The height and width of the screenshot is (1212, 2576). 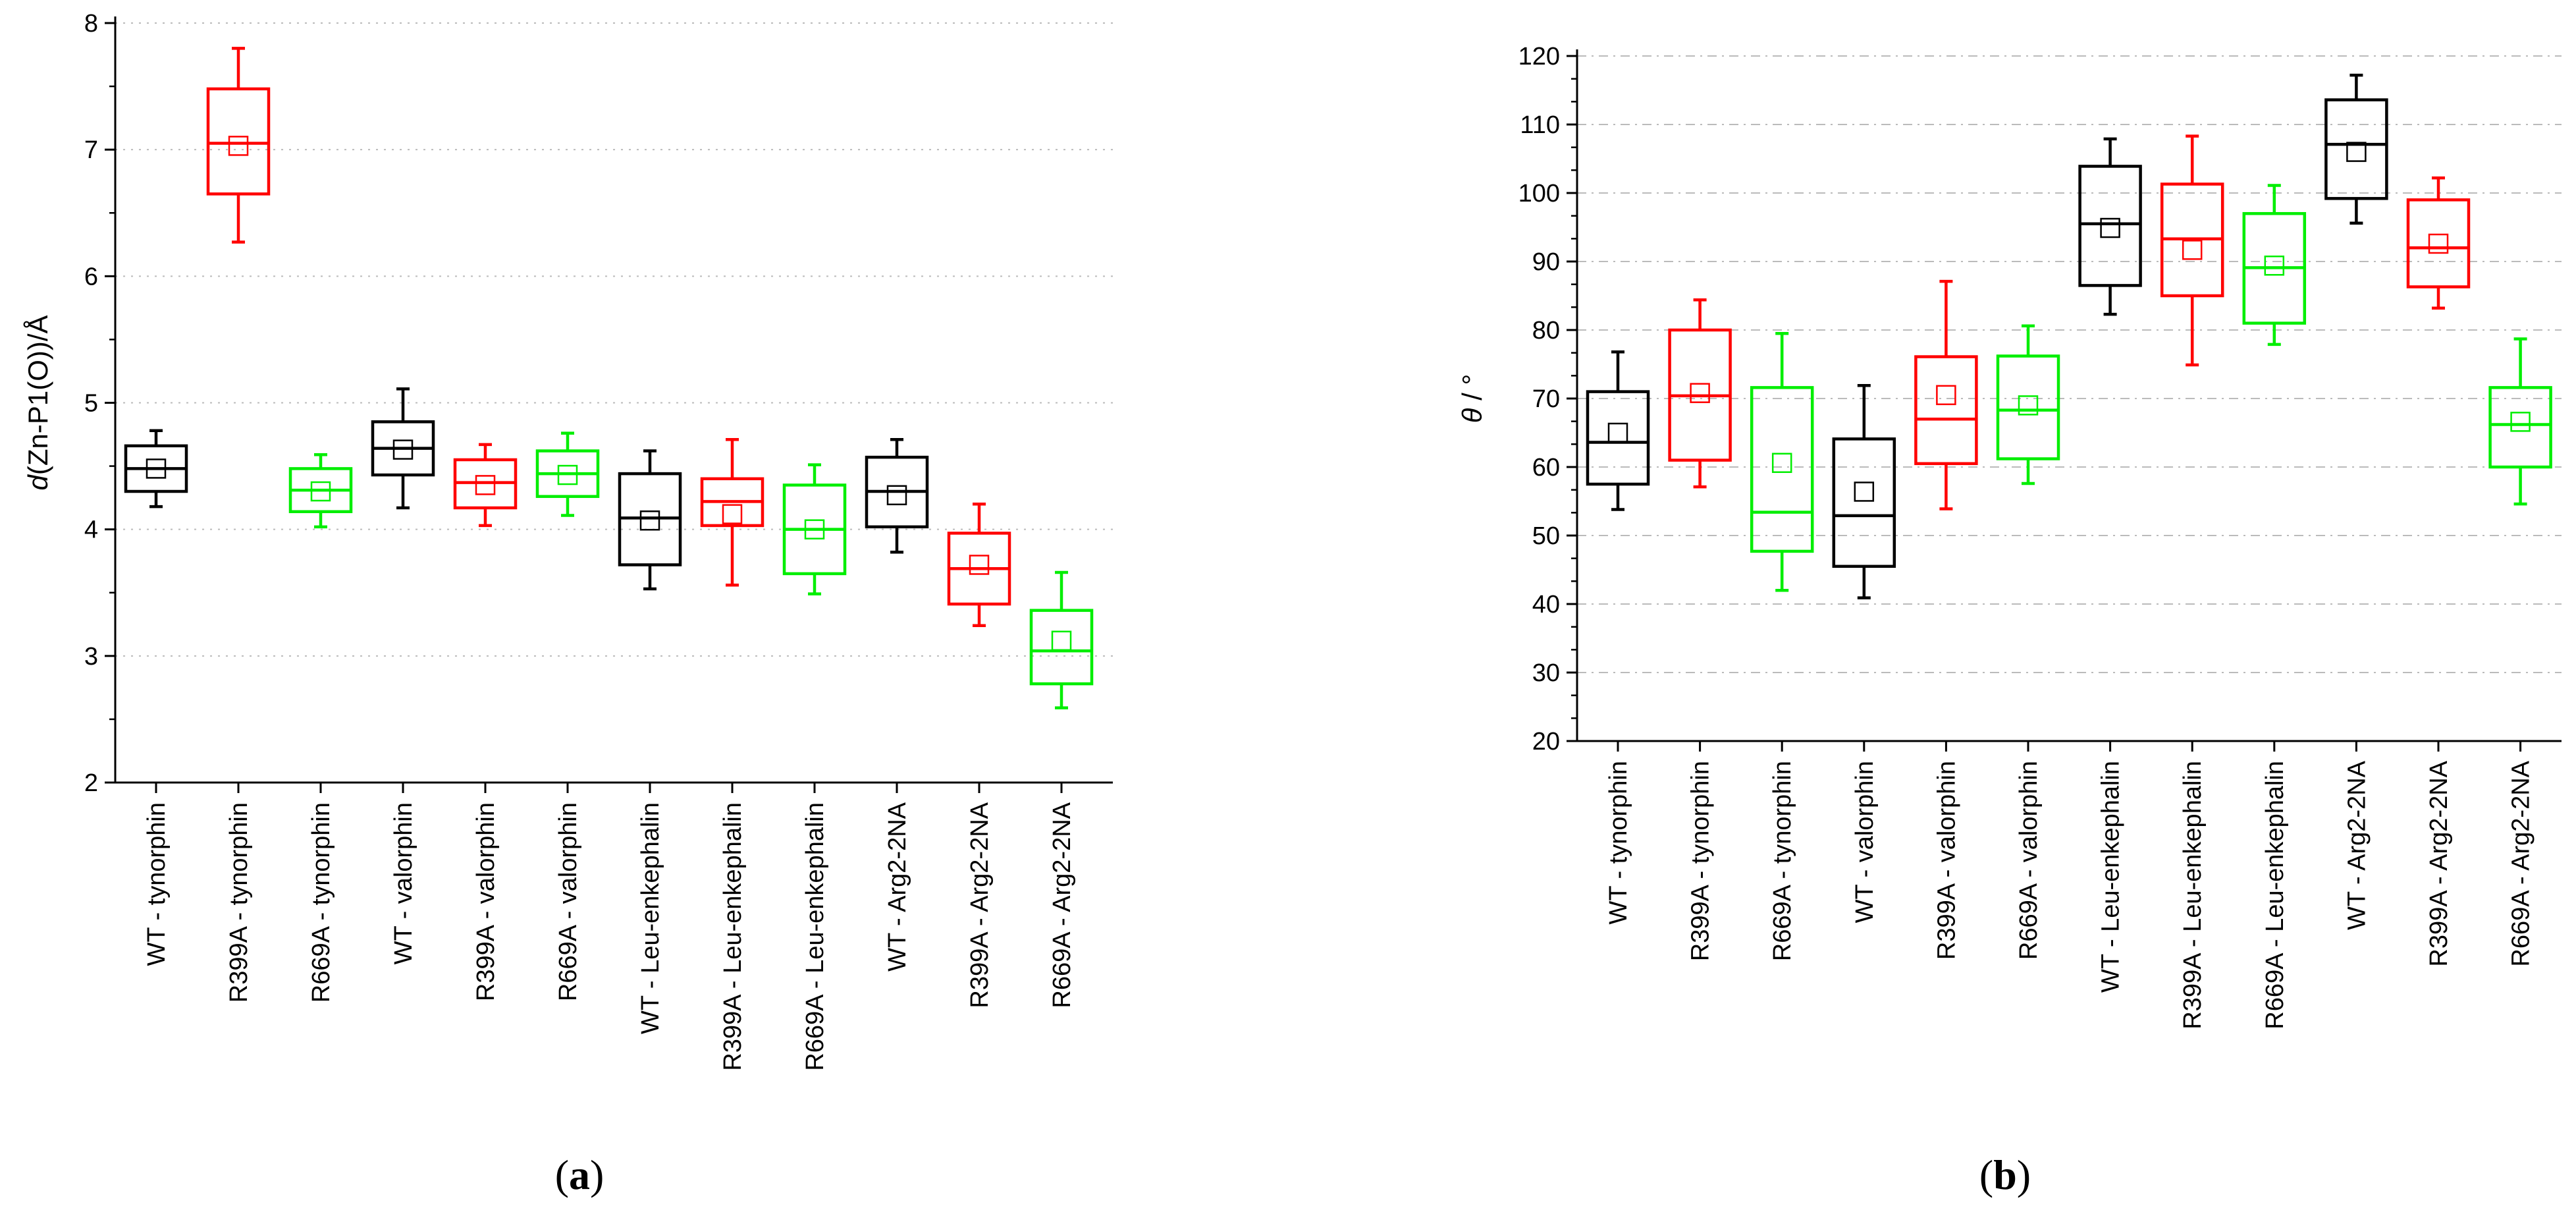 What do you see at coordinates (91, 404) in the screenshot?
I see `y-tick-label: 5` at bounding box center [91, 404].